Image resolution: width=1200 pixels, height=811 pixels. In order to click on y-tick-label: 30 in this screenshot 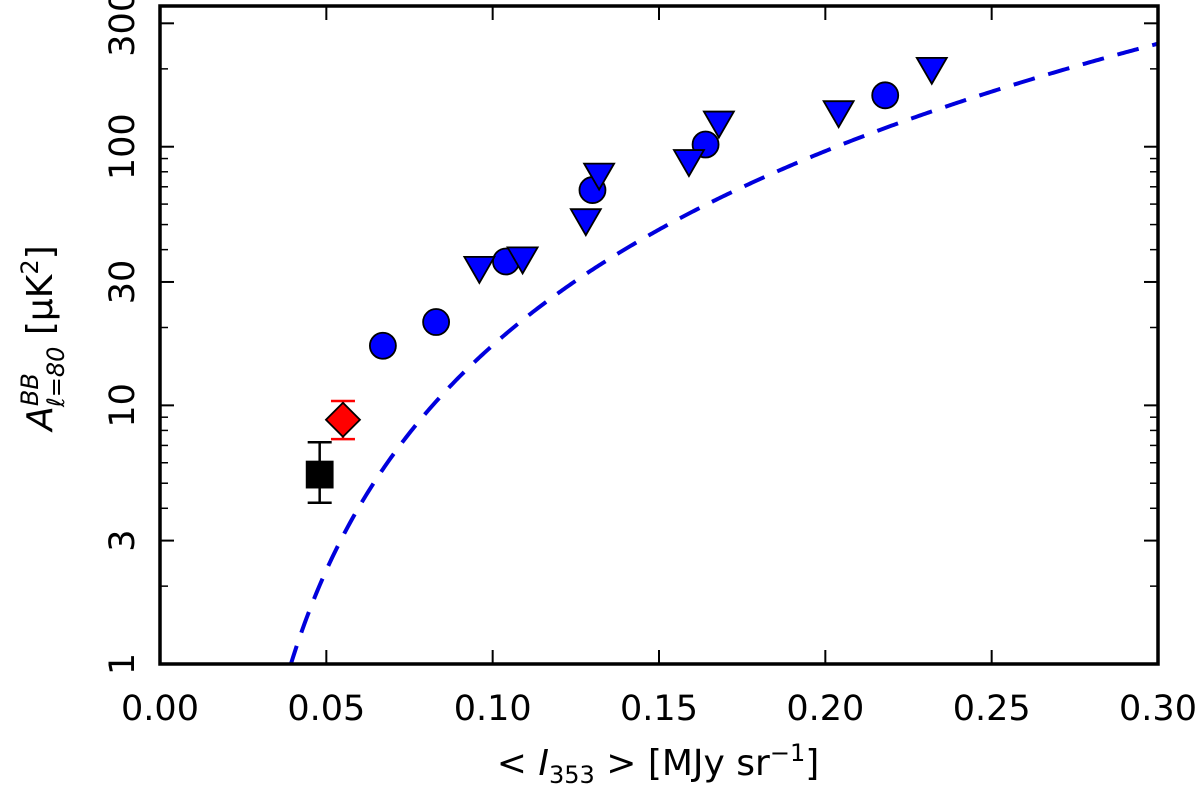, I will do `click(123, 282)`.